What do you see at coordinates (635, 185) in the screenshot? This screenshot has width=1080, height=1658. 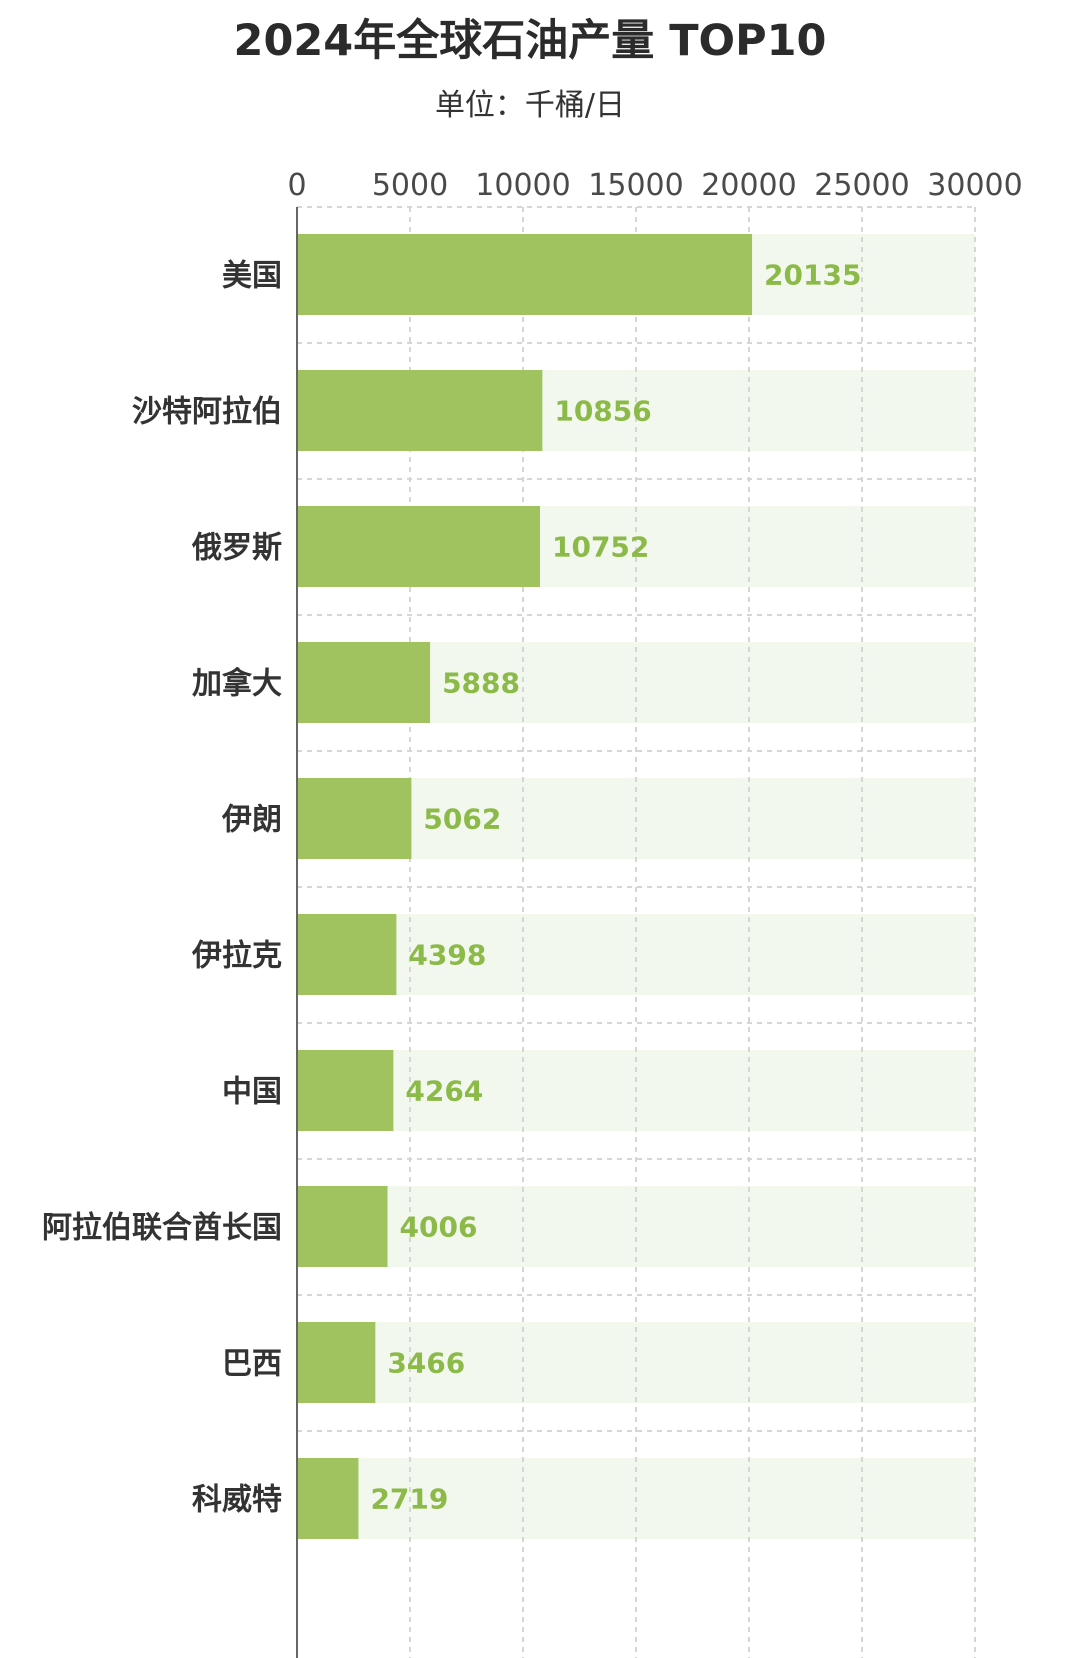 I see `x-tick-label: 15000` at bounding box center [635, 185].